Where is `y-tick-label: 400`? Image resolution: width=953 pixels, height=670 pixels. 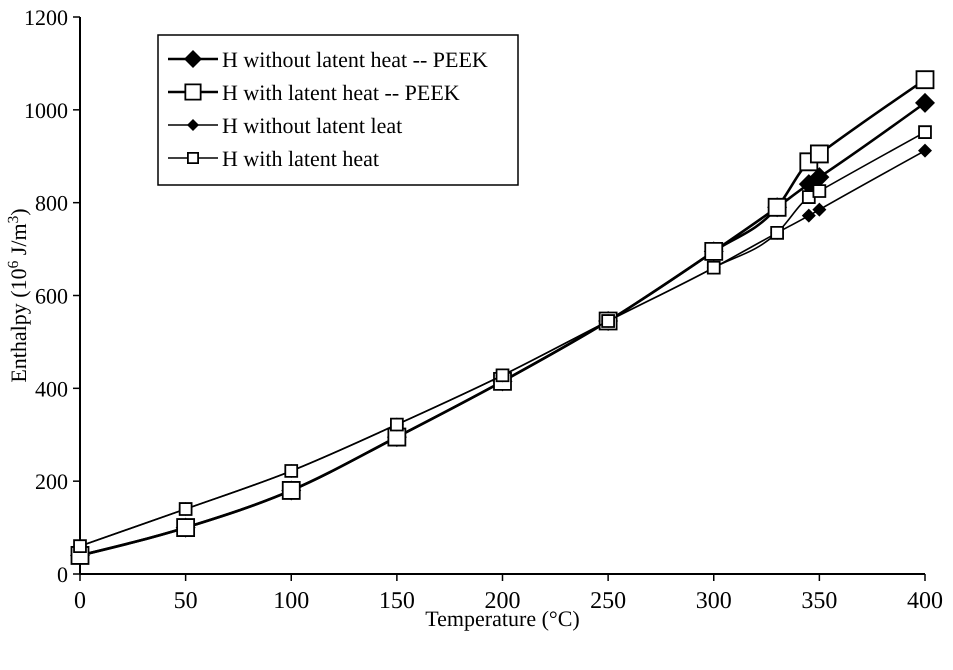
y-tick-label: 400 is located at coordinates (51, 389).